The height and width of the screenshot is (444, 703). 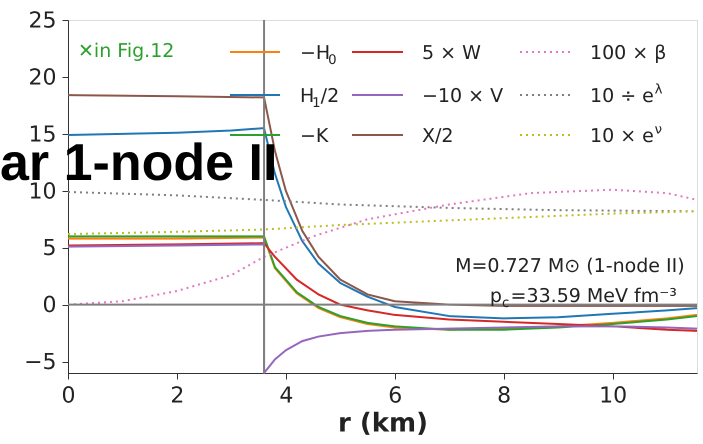 I want to click on annotation: ✕in Fig.12, so click(x=126, y=51).